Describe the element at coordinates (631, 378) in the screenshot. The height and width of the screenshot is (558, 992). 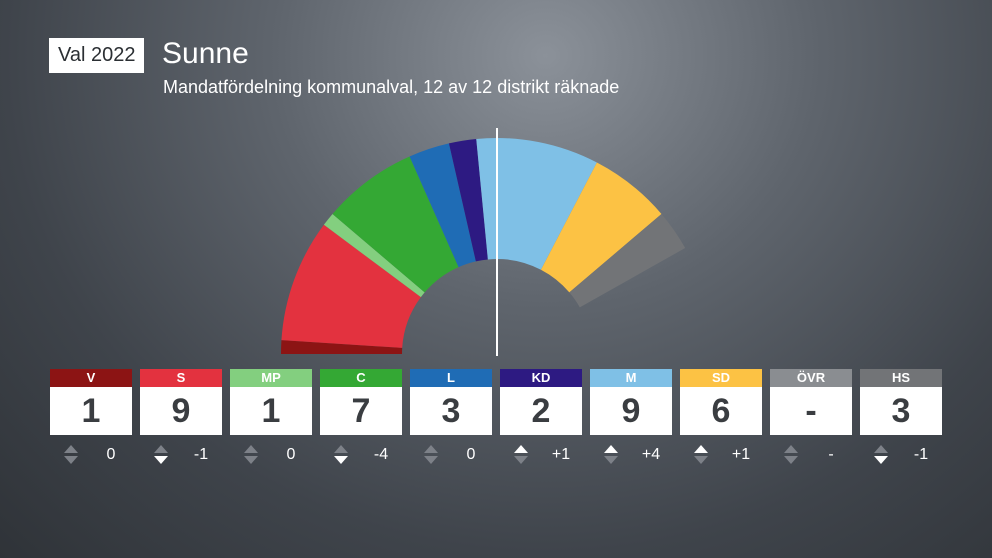
I see `party-label: M` at that location.